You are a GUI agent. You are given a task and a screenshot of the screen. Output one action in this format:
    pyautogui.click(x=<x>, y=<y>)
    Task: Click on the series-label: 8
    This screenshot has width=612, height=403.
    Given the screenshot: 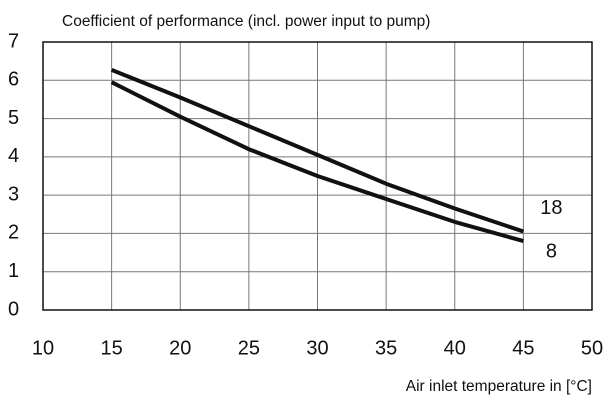 What is the action you would take?
    pyautogui.click(x=551, y=251)
    